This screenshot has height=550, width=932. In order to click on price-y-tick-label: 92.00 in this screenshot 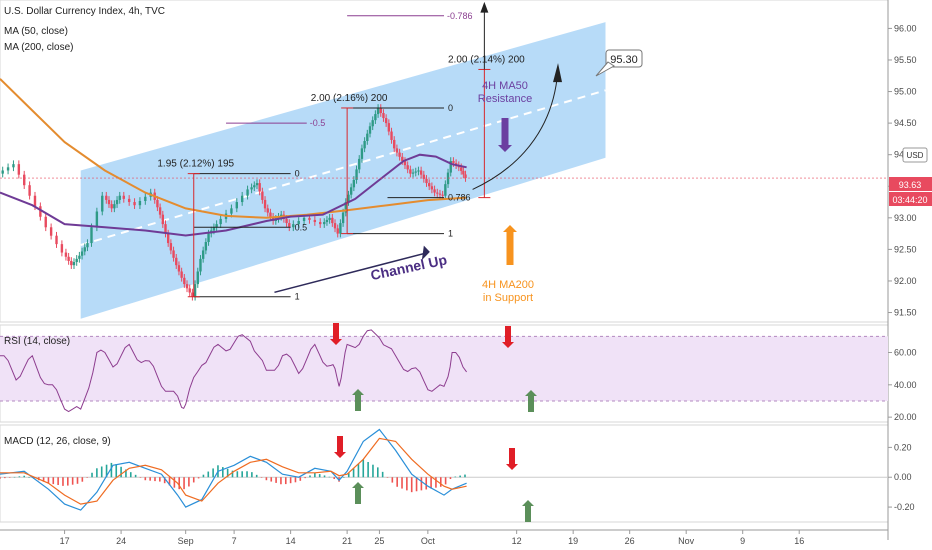, I will do `click(905, 281)`.